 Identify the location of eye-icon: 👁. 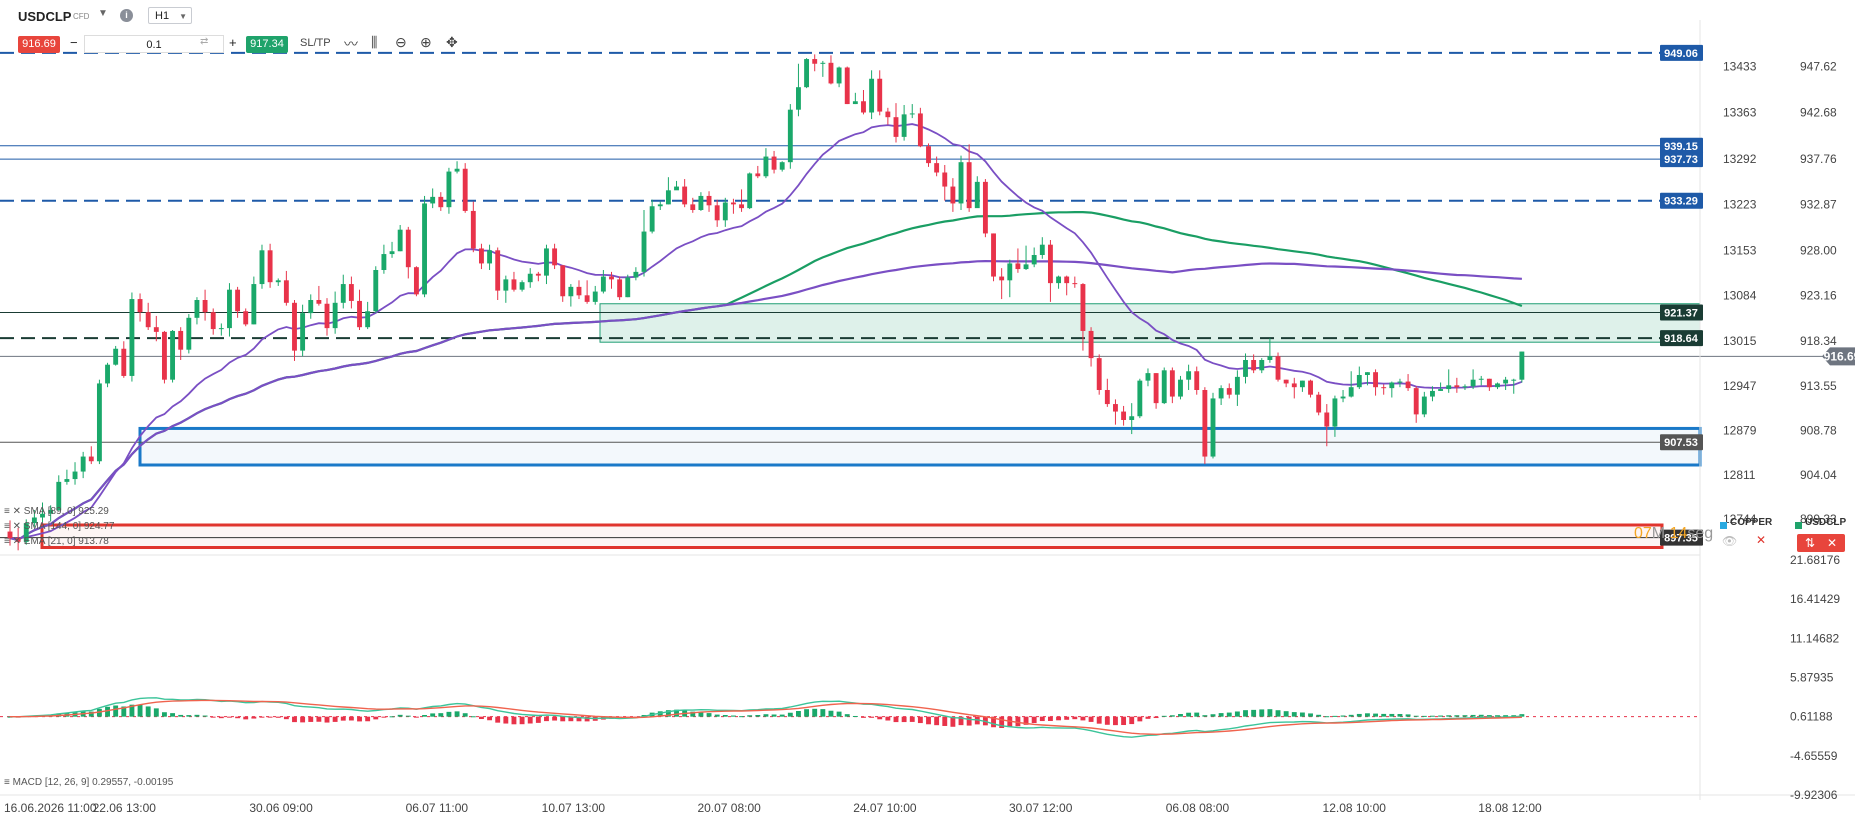
(1730, 541).